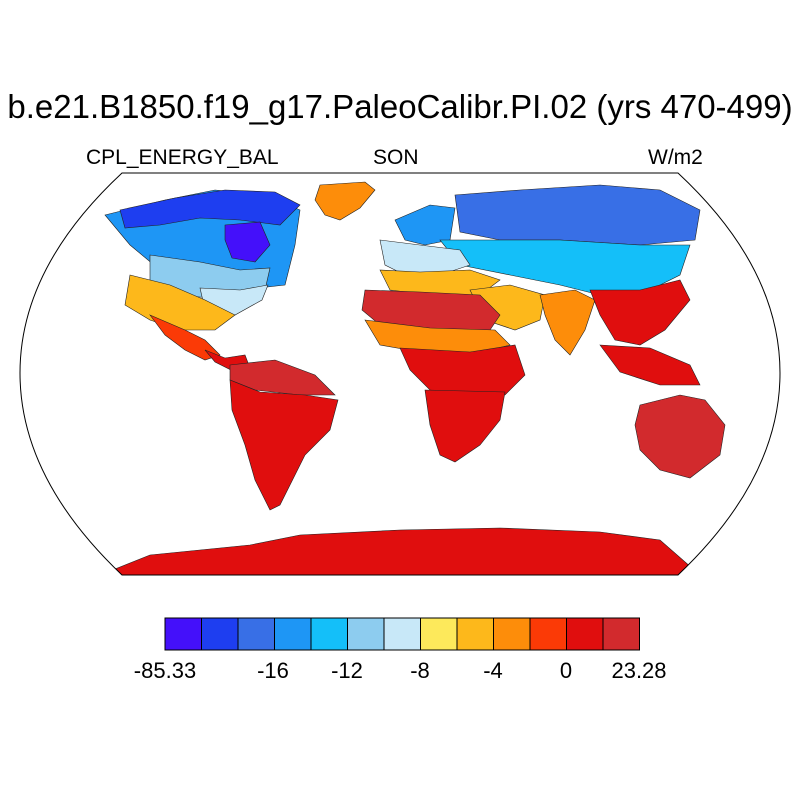 This screenshot has width=800, height=800. Describe the element at coordinates (247, 242) in the screenshot. I see `region-hudson-bay-area` at that location.